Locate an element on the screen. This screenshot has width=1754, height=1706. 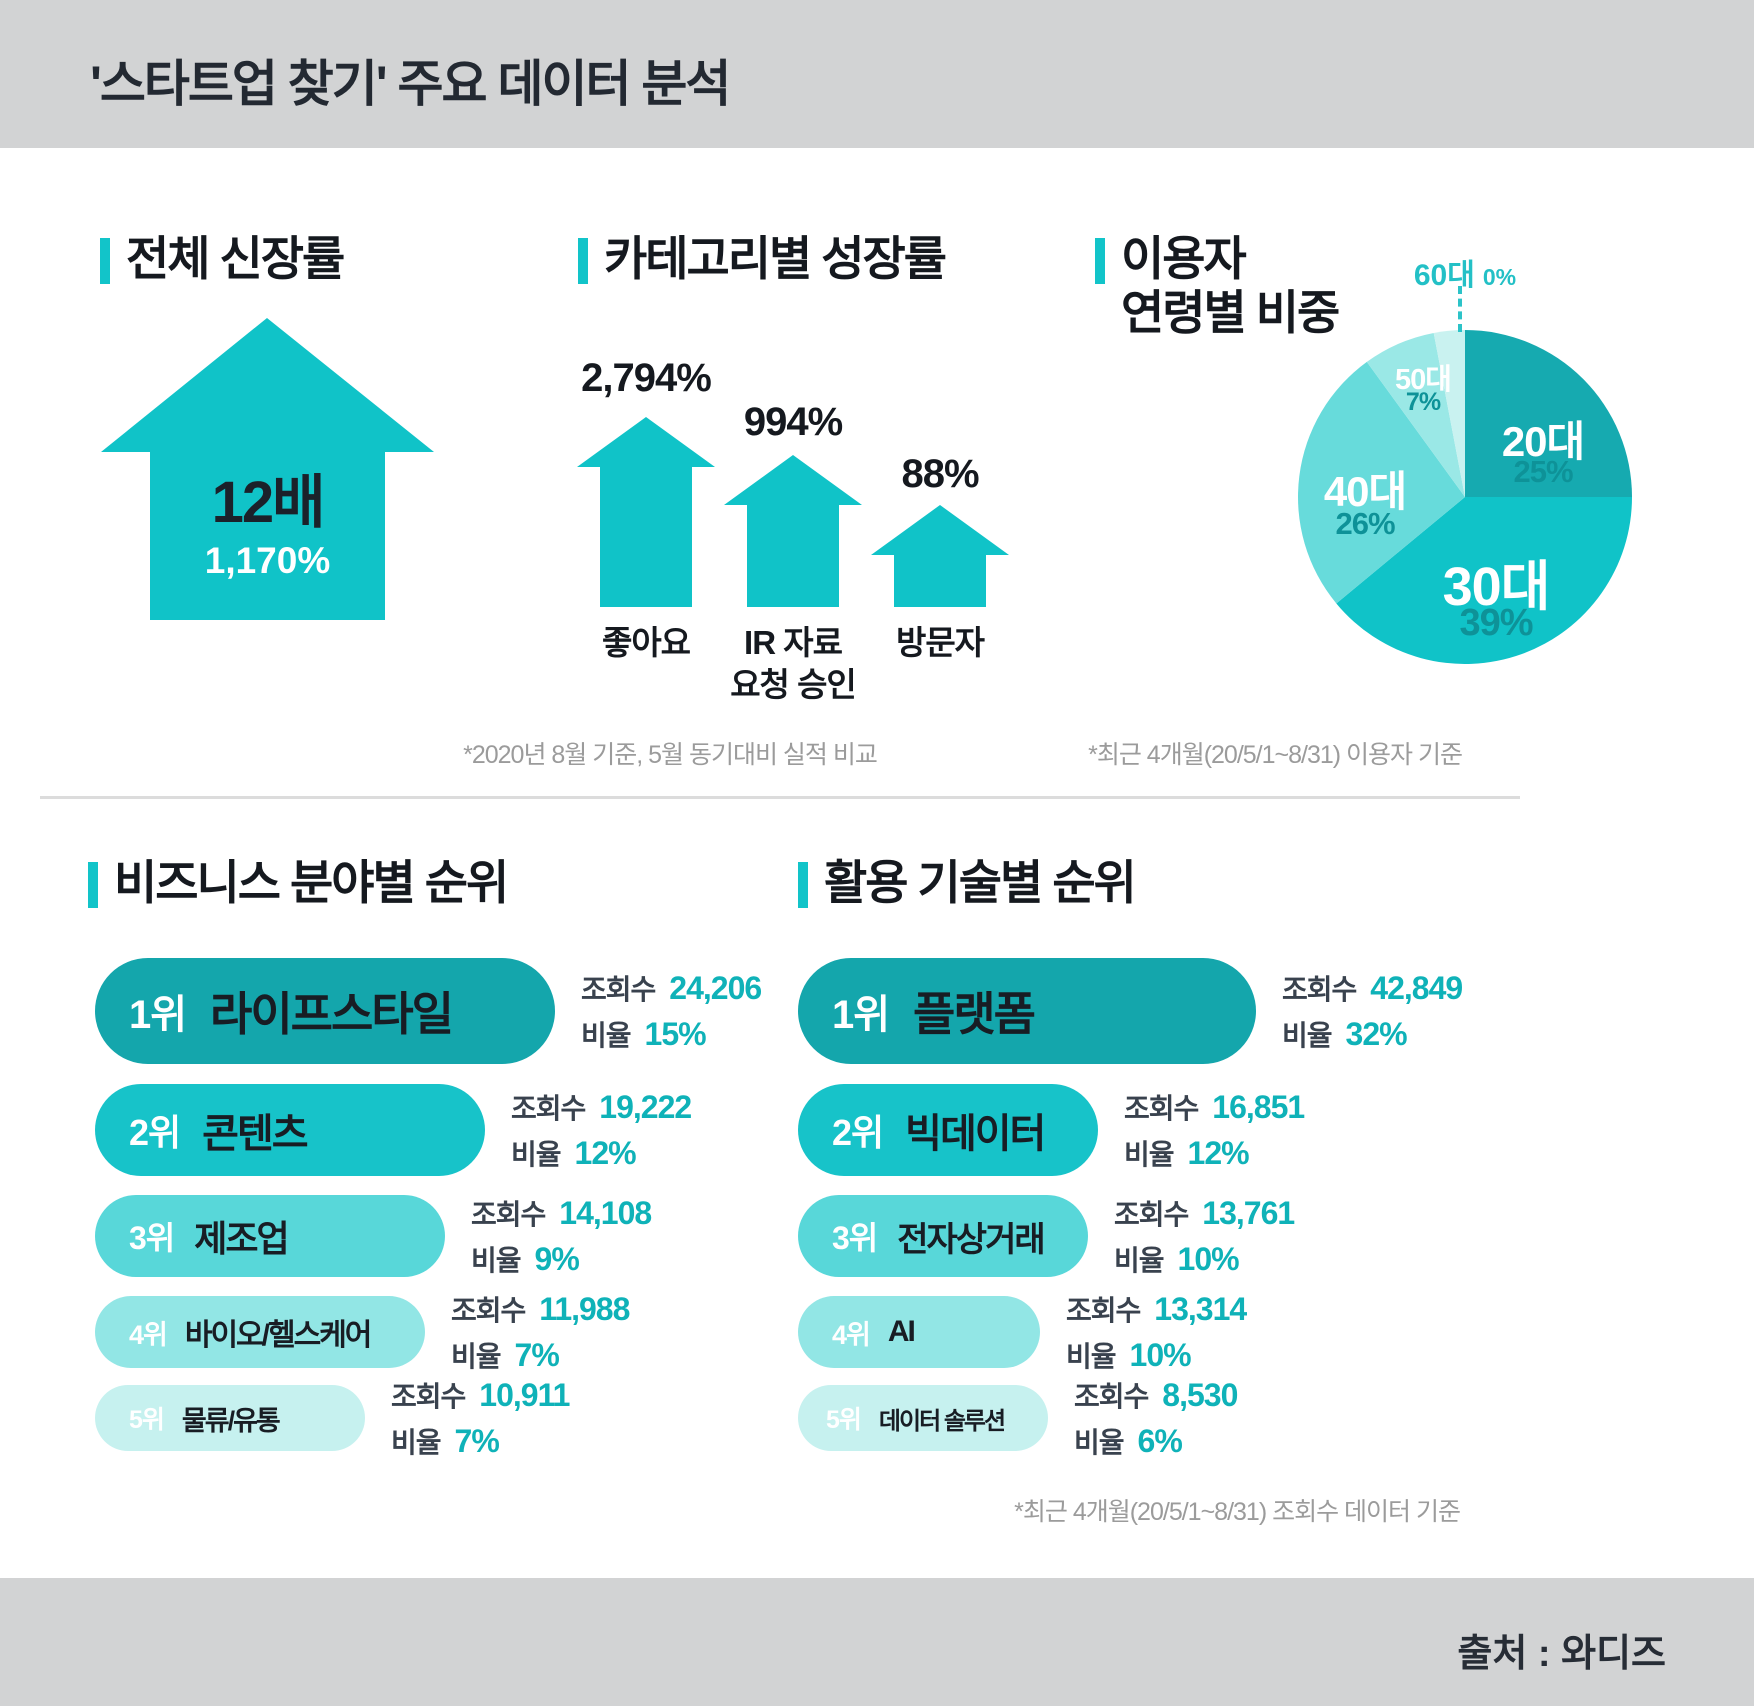
ratio-value: 10% is located at coordinates (1160, 1355).